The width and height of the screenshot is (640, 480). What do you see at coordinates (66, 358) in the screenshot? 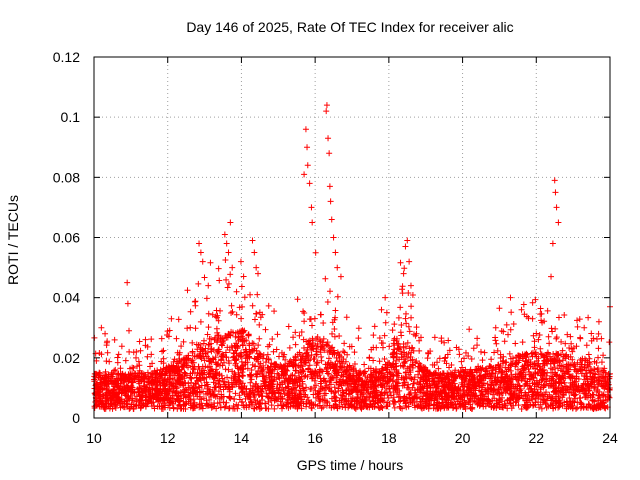
I see `y-tick-label: 0.02` at bounding box center [66, 358].